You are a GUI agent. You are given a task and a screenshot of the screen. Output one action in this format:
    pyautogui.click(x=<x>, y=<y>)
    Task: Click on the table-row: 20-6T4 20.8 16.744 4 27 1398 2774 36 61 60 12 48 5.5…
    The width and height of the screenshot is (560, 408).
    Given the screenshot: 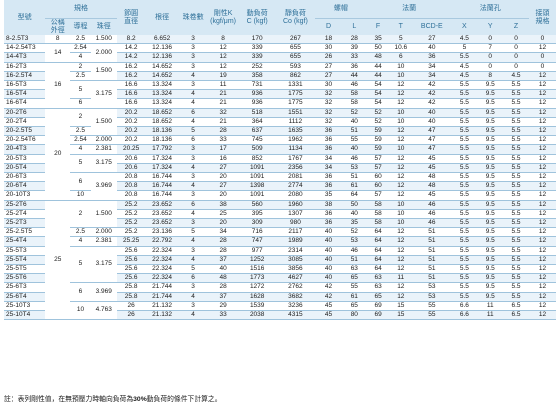 What is the action you would take?
    pyautogui.click(x=280, y=186)
    